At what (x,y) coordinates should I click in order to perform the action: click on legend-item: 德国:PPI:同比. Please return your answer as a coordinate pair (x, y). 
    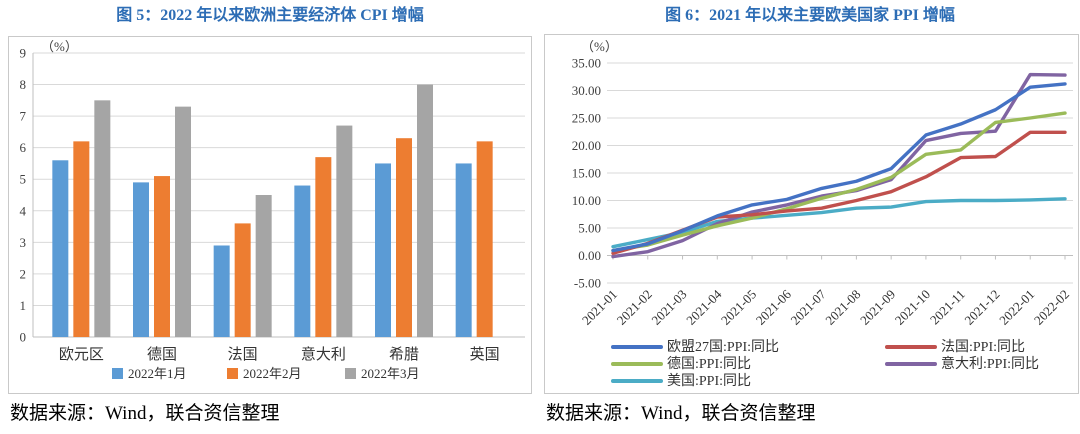
    Looking at the image, I should click on (681, 364).